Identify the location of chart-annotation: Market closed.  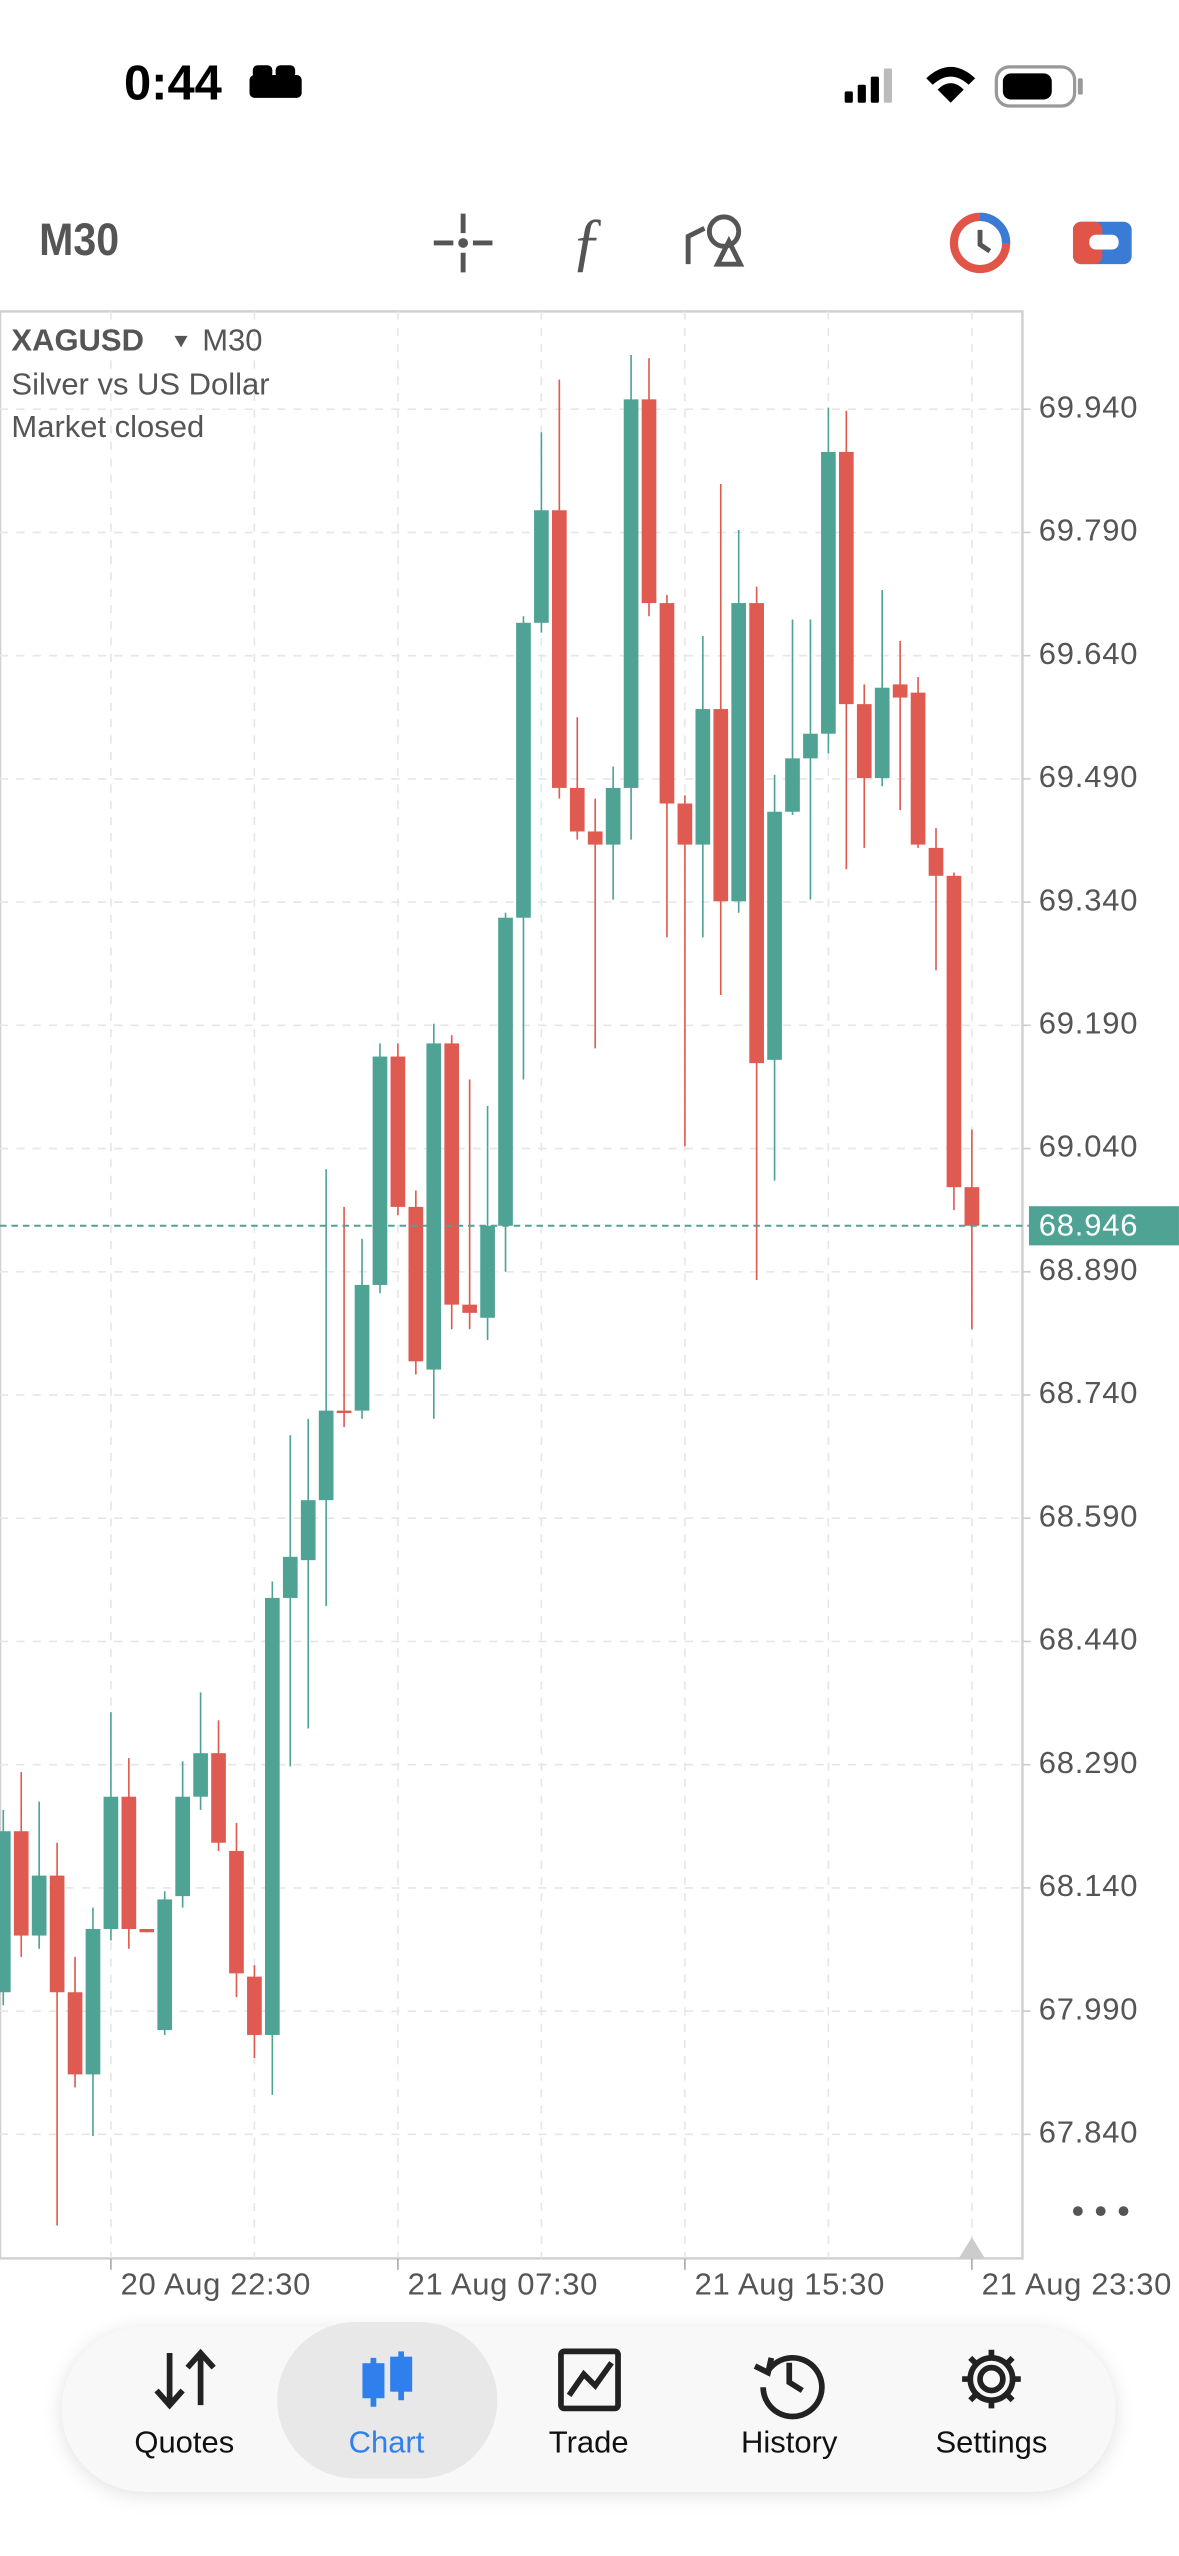
(107, 426).